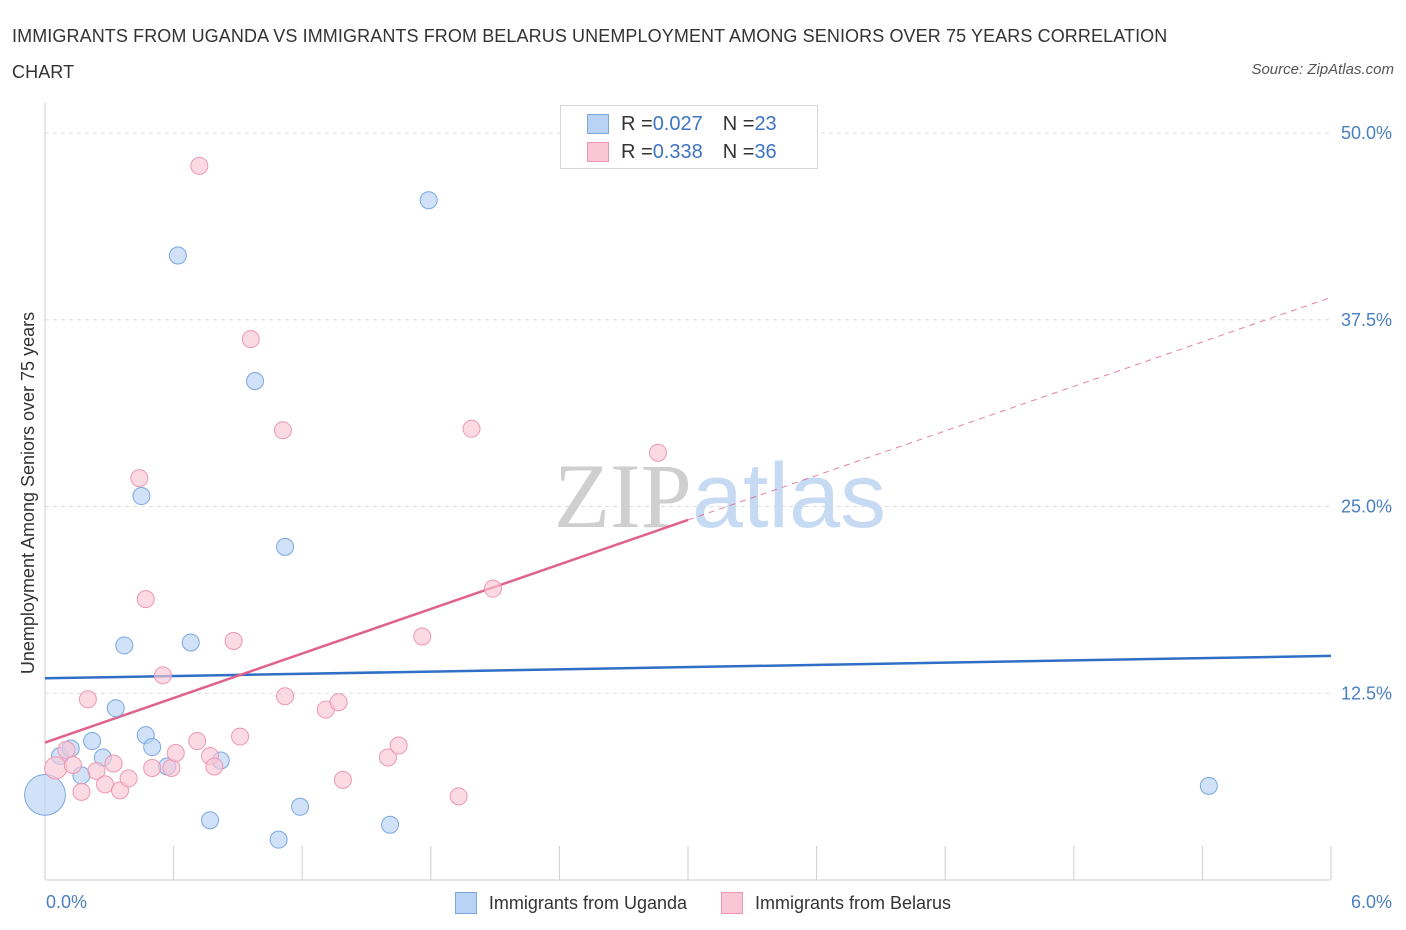 The width and height of the screenshot is (1406, 930). Describe the element at coordinates (1371, 902) in the screenshot. I see `x-tick-label: 6.0%` at that location.